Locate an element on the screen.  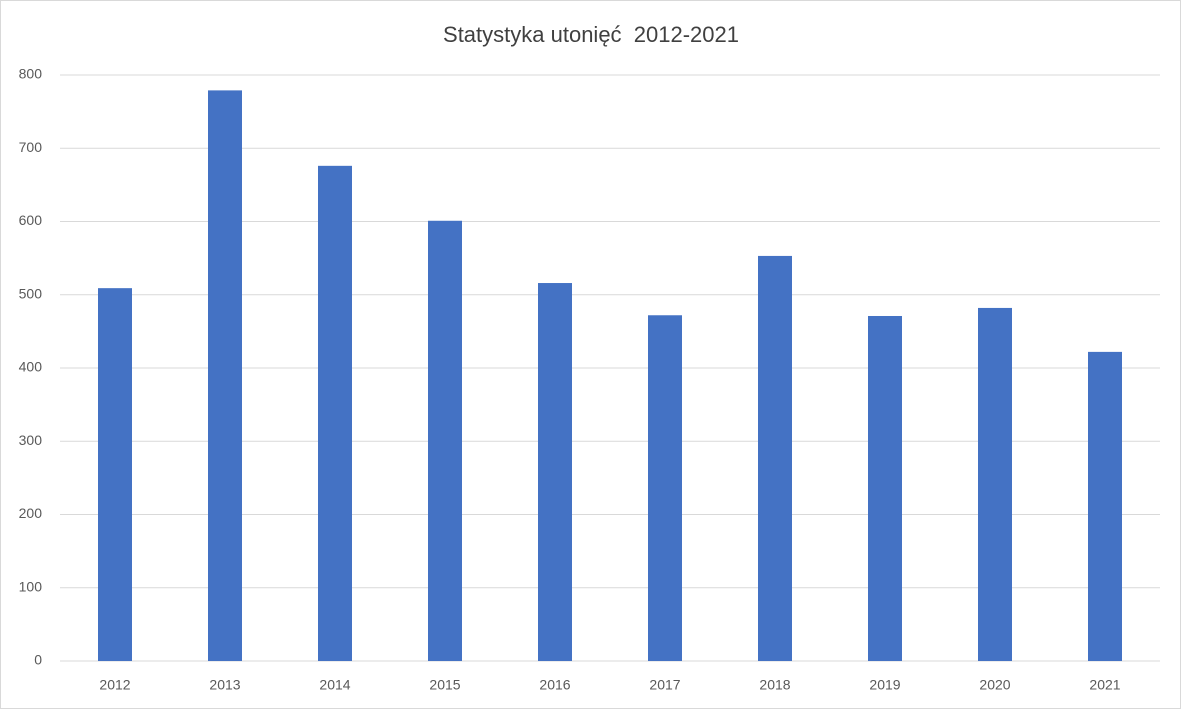
x-tick-label: 2021 is located at coordinates (1104, 685).